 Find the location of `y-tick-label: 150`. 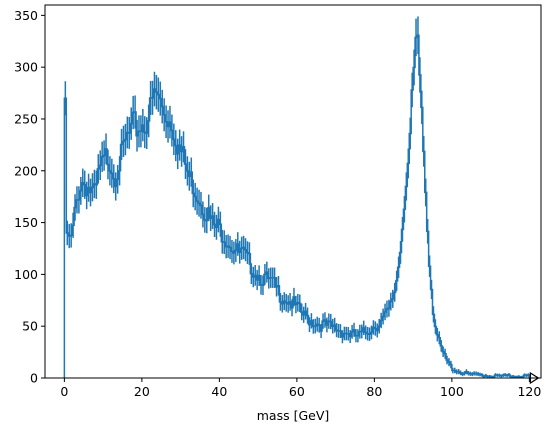

y-tick-label: 150 is located at coordinates (26, 222).